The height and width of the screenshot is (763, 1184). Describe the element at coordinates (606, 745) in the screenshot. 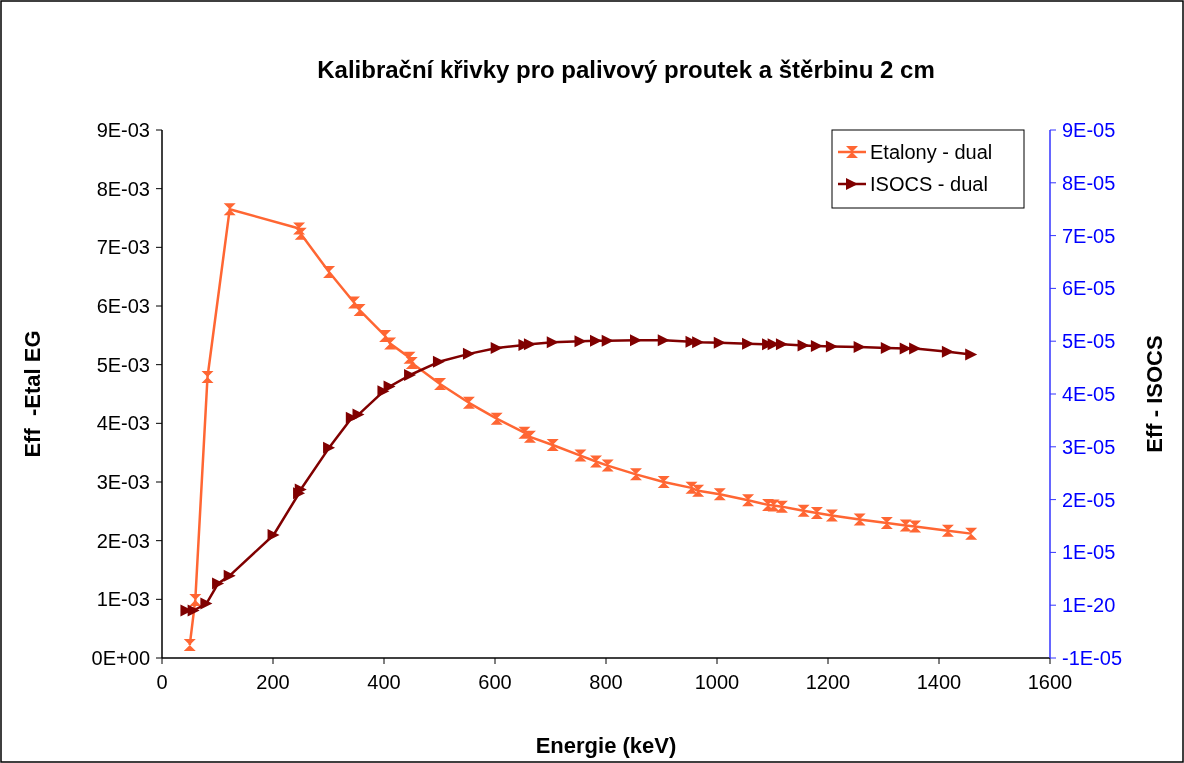

I see `x-axis-title: Energie (keV)` at that location.